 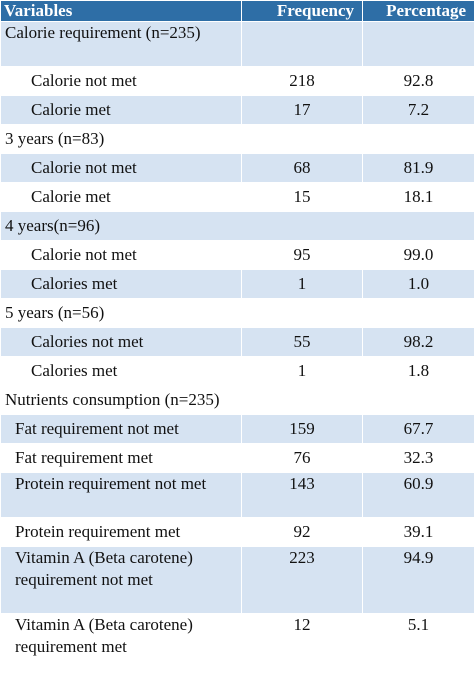 I want to click on table-row: Protein requirement met 92 39.1, so click(x=237, y=532).